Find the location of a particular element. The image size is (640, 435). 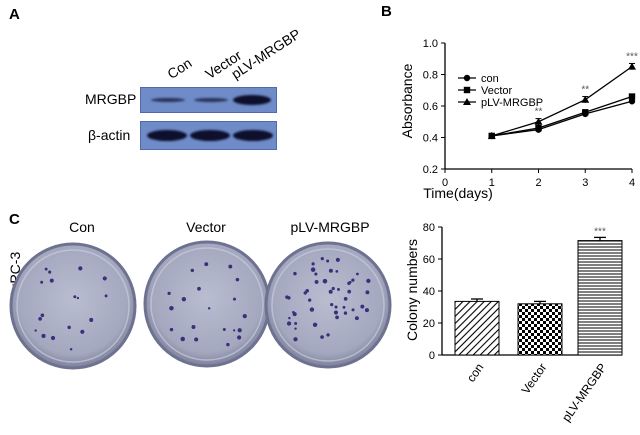

line-chart-ytick-label: 0.4 is located at coordinates (430, 139).